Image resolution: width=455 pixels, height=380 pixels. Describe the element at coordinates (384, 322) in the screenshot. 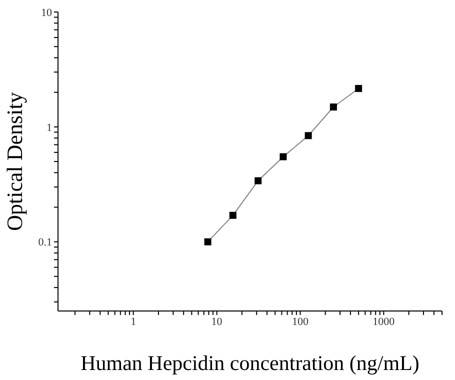

I see `x-tick-label: 1000` at that location.